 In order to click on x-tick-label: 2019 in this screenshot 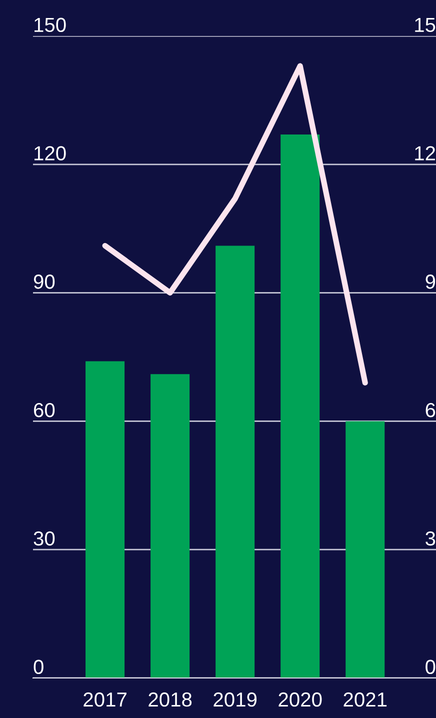, I will do `click(235, 699)`.